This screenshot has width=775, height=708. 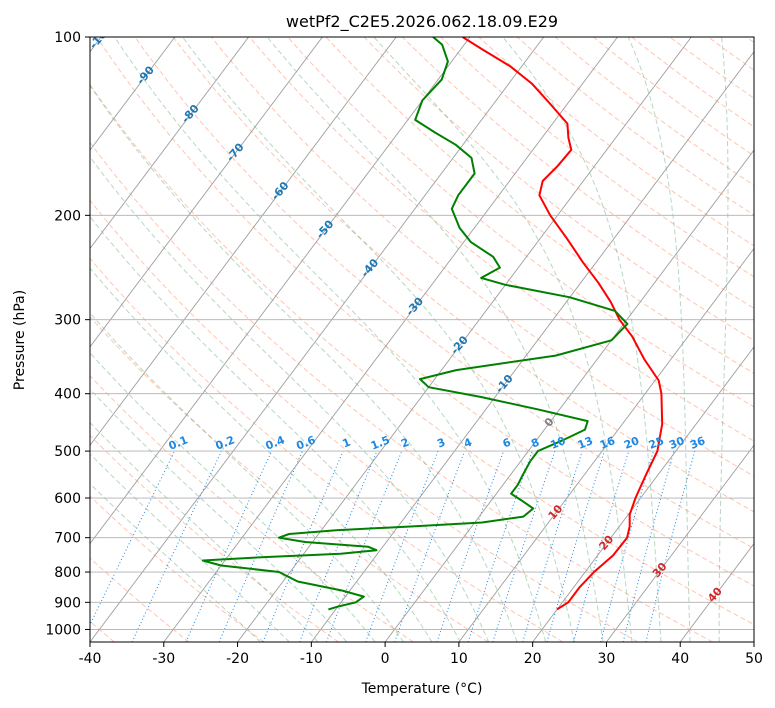 I want to click on x-tick-label: 30, so click(x=607, y=659).